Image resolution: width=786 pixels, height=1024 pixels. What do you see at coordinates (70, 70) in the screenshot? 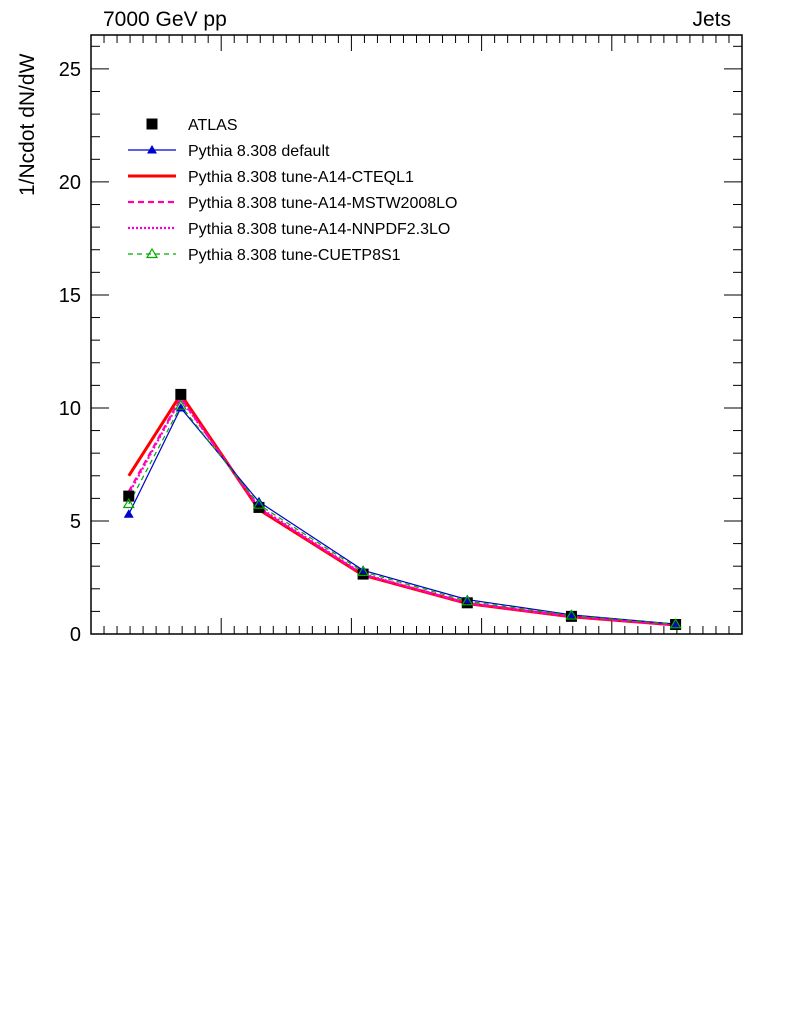
I see `y-tick-label: 25` at bounding box center [70, 70].